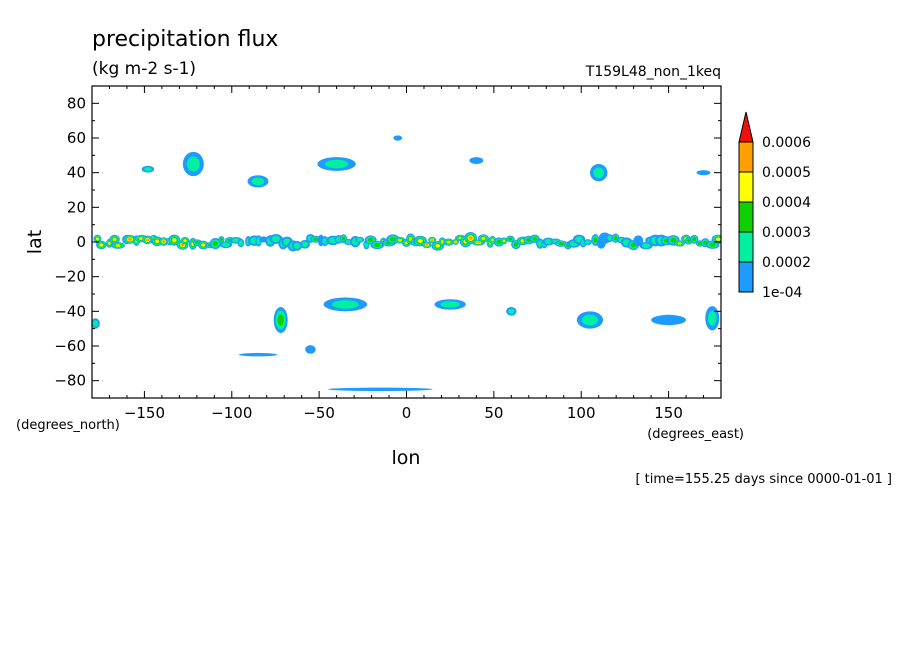  Describe the element at coordinates (144, 69) in the screenshot. I see `units-label: (kg m-2 s-1)` at that location.